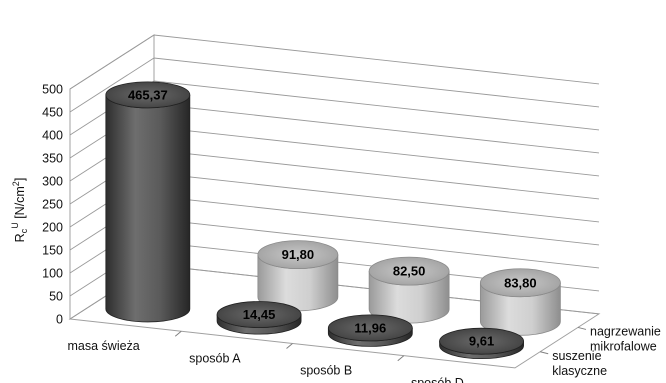 This screenshot has width=666, height=383. What do you see at coordinates (56, 297) in the screenshot?
I see `y-tick-label: 50` at bounding box center [56, 297].